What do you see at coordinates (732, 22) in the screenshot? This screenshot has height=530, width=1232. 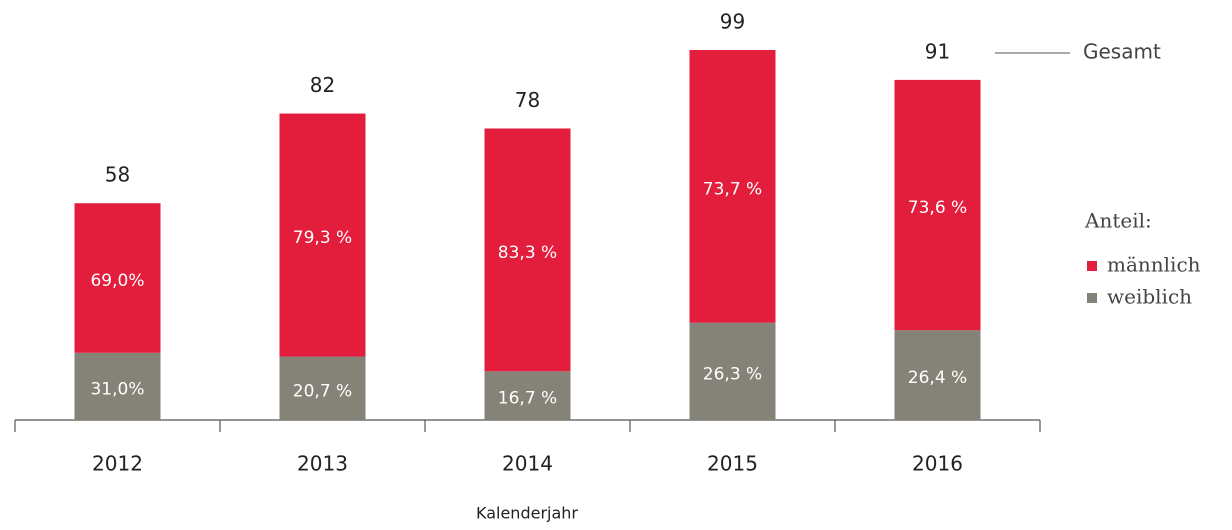 I see `total-label: 99` at bounding box center [732, 22].